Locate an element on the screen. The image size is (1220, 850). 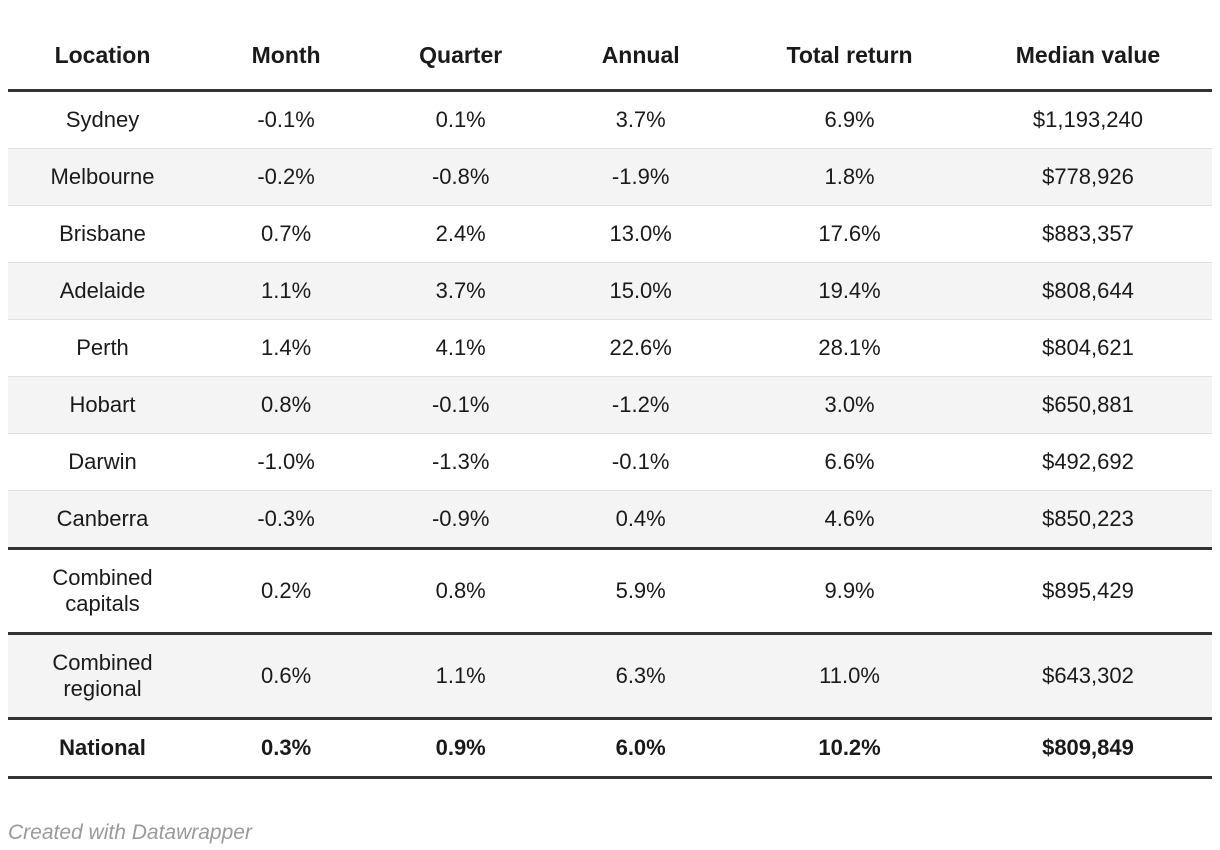
value-cell: 15.0% is located at coordinates (640, 290).